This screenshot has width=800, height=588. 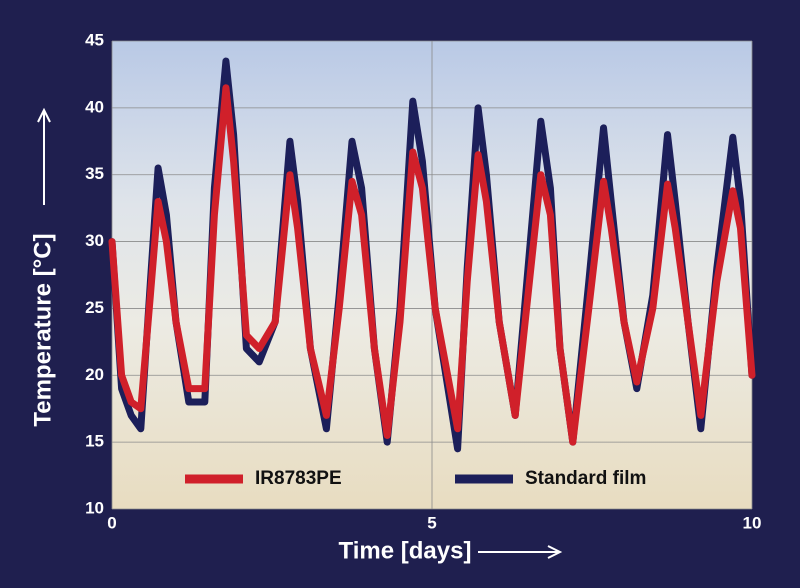 What do you see at coordinates (42, 329) in the screenshot?
I see `y-axis-label: Temperature [°C]` at bounding box center [42, 329].